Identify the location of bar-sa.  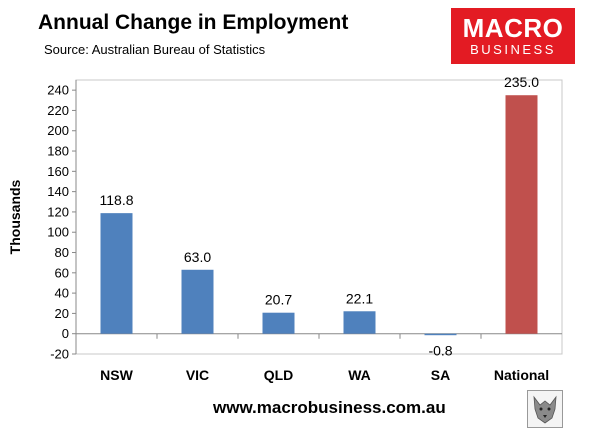
(440, 334).